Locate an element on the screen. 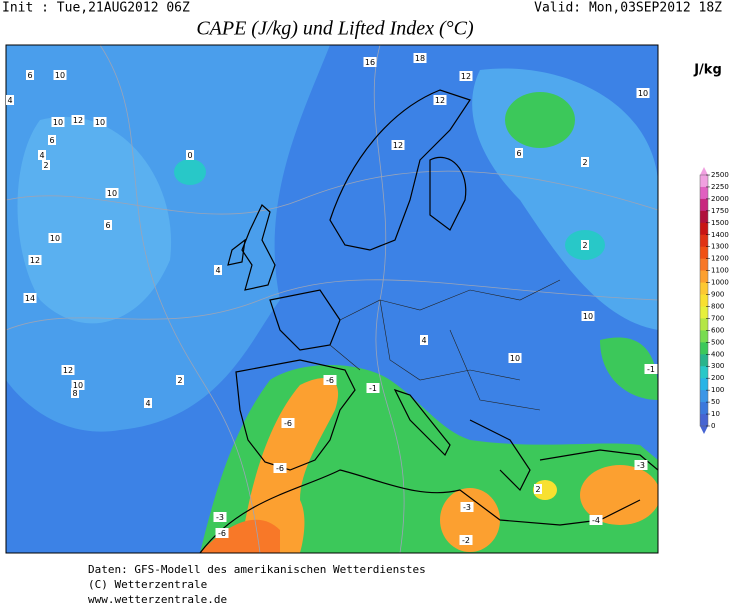 This screenshot has height=603, width=732. valid-time: Valid: Mon,03SEP2012 18Z is located at coordinates (628, 8).